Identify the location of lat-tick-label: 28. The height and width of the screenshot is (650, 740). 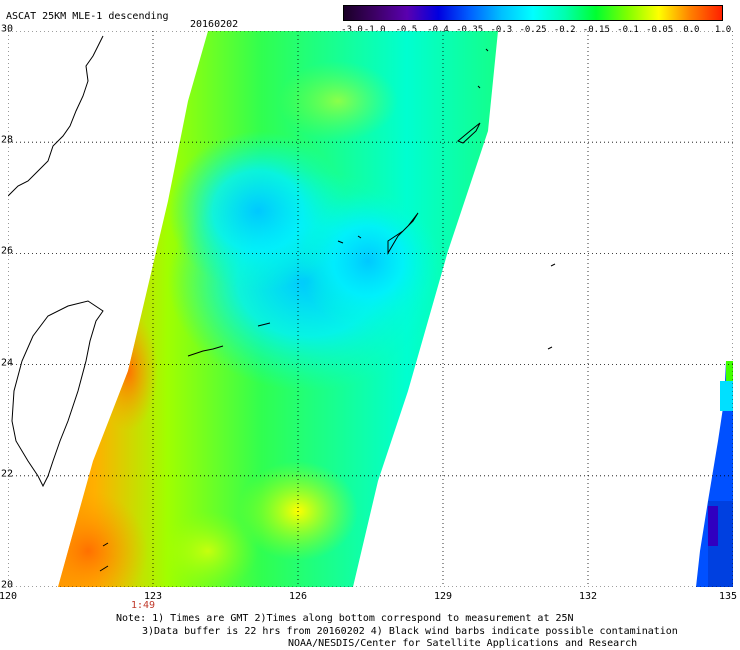
(7, 140).